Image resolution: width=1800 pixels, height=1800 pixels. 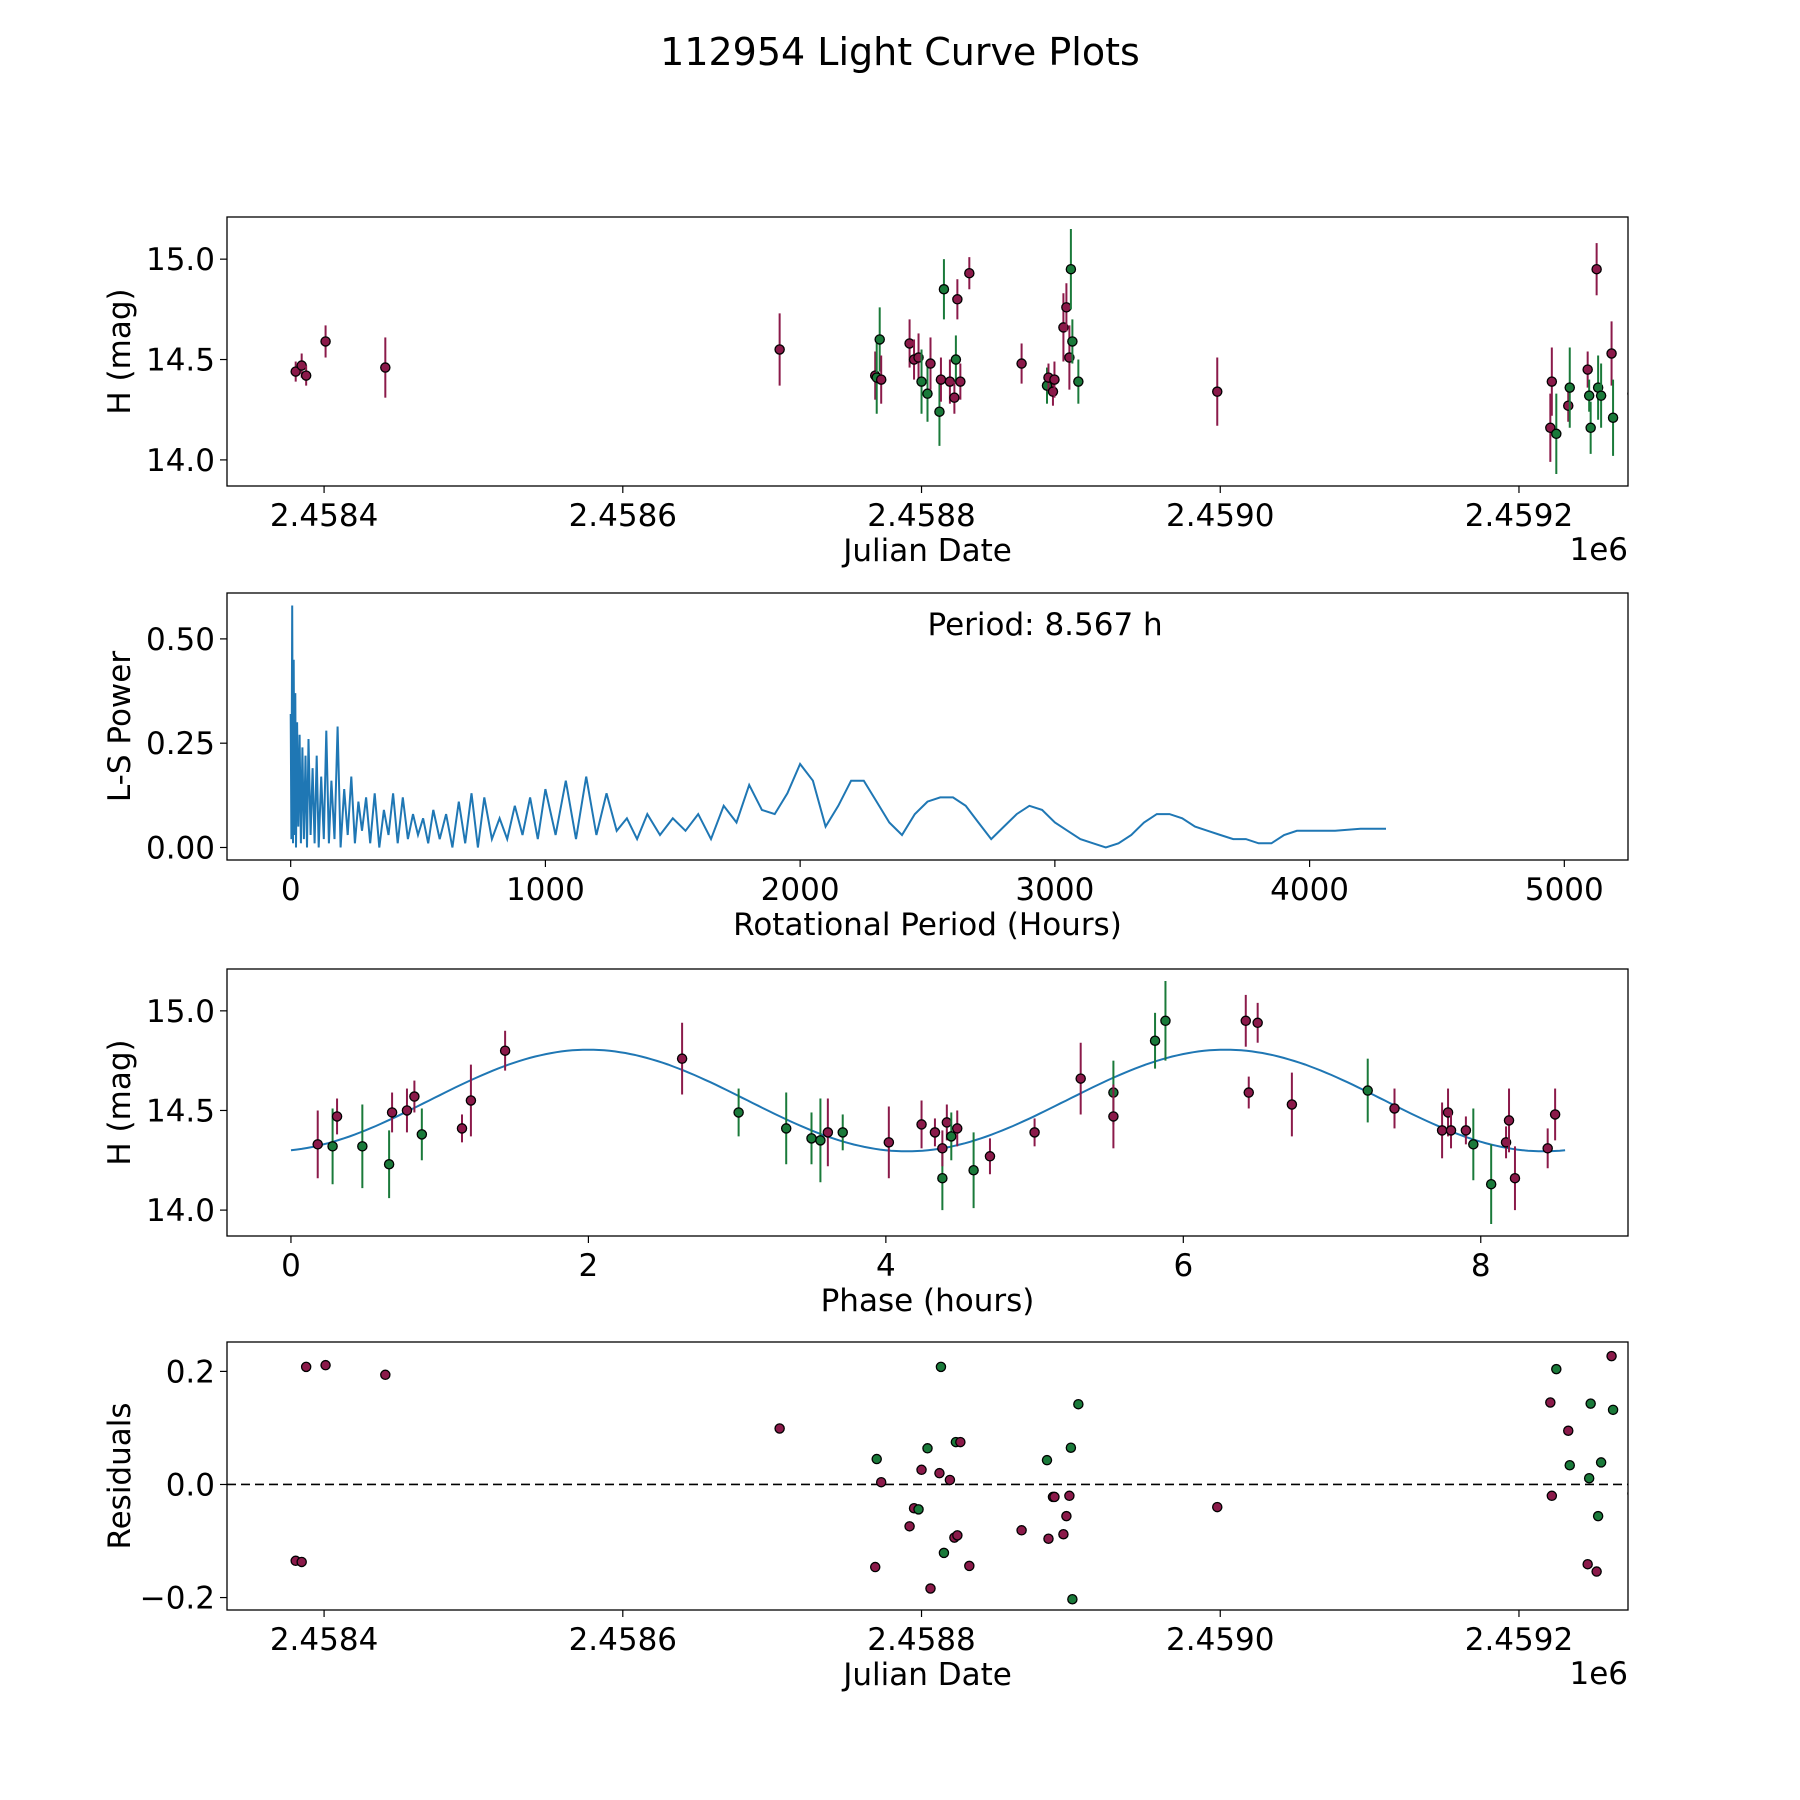 I want to click on periodogram-line, so click(x=837, y=727).